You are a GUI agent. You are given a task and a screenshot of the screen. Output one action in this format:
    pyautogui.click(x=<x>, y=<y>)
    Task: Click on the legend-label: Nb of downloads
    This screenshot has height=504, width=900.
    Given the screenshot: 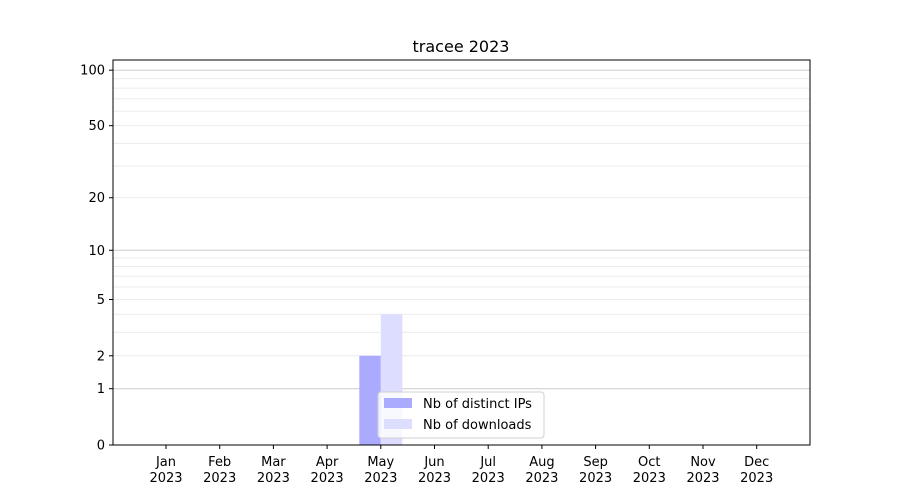 What is the action you would take?
    pyautogui.click(x=477, y=425)
    